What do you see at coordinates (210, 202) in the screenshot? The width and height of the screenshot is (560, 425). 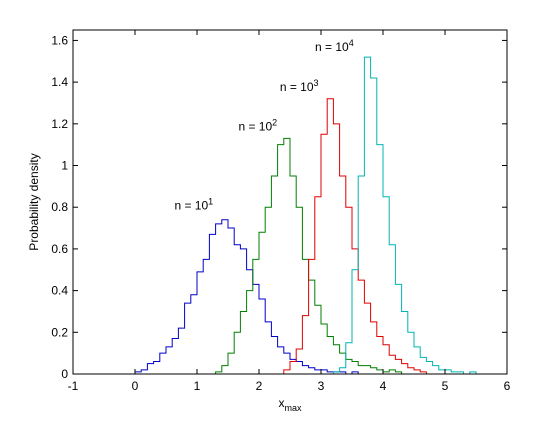 I see `annotation-exponent: 1` at bounding box center [210, 202].